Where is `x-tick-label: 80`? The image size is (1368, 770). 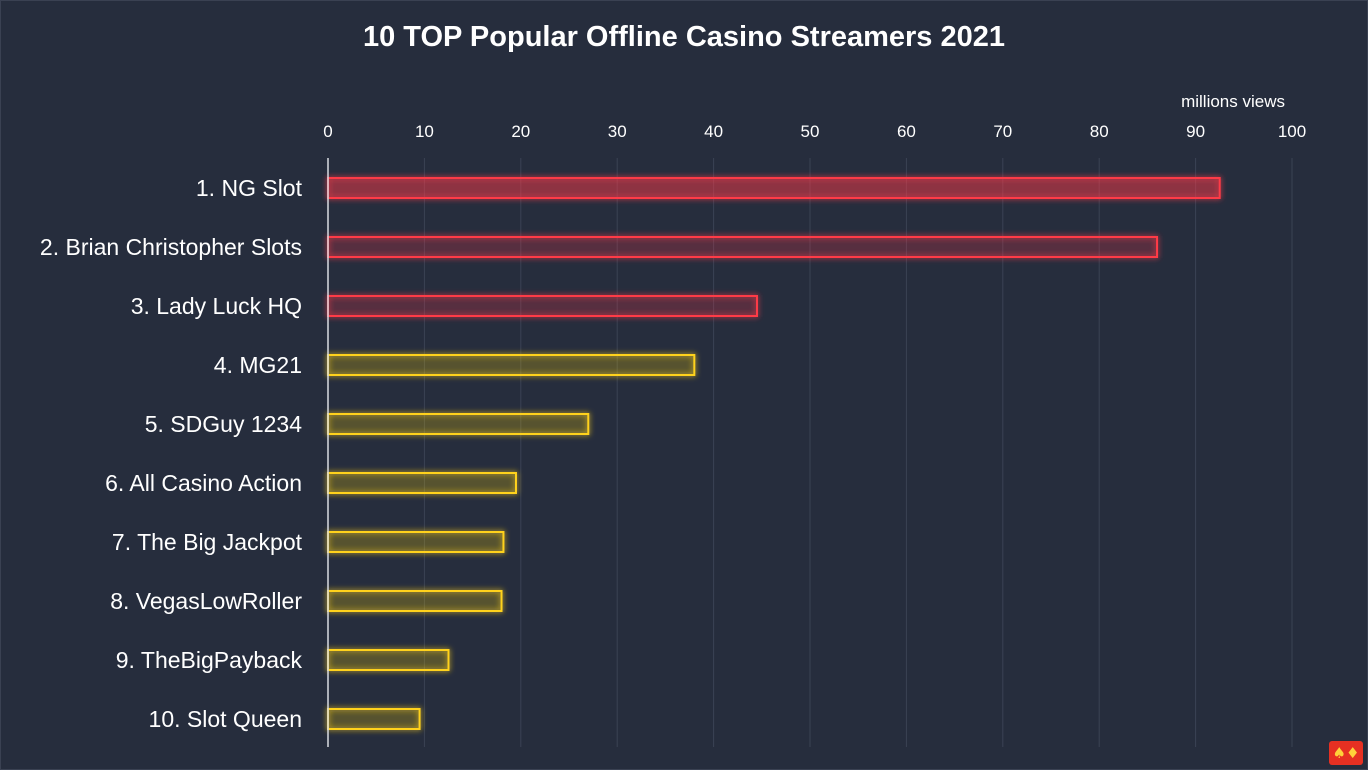 x-tick-label: 80 is located at coordinates (1099, 131).